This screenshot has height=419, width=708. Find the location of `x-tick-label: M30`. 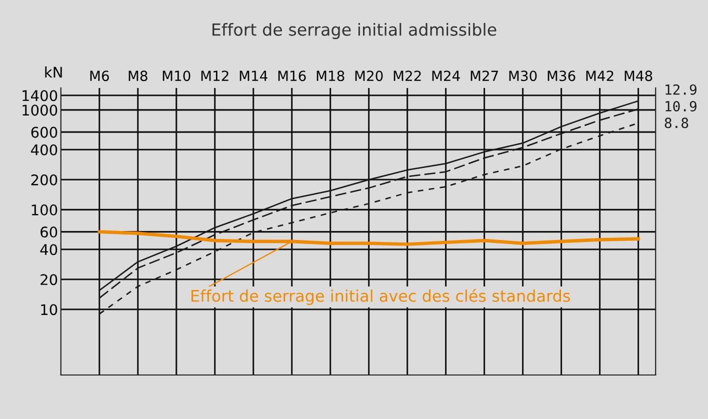

x-tick-label: M30 is located at coordinates (523, 76).